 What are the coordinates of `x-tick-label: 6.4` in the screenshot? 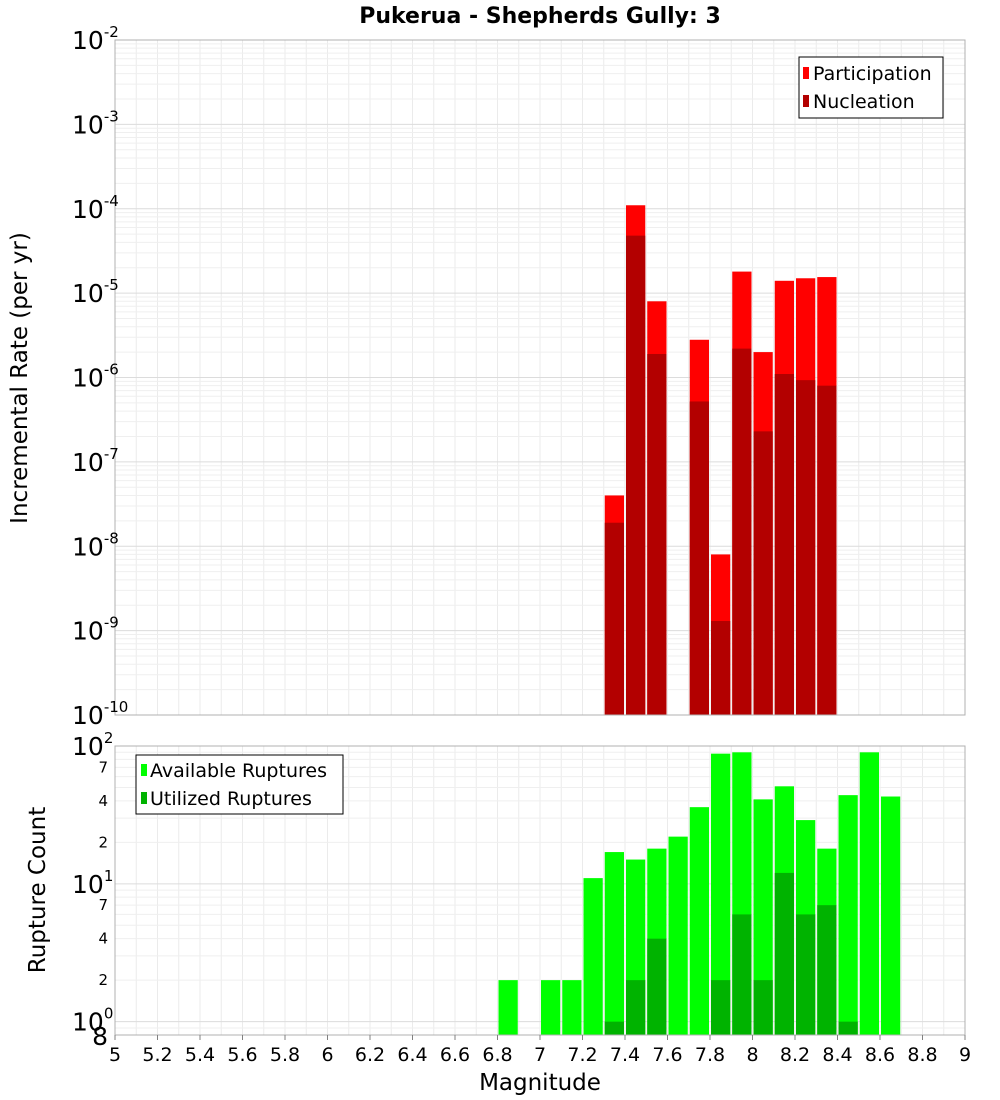 It's located at (412, 1055).